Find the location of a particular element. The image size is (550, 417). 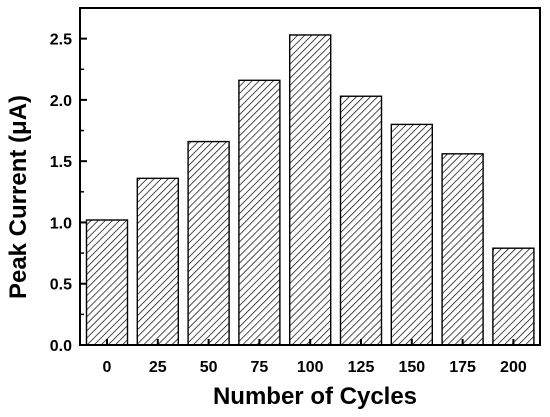

x-axis-title: Number of Cycles is located at coordinates (315, 396).